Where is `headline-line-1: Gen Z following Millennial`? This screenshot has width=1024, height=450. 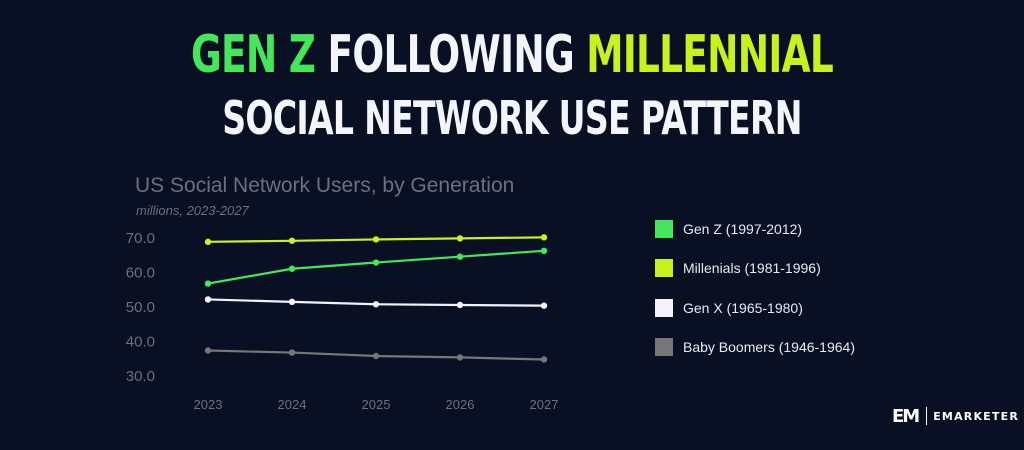 headline-line-1: Gen Z following Millennial is located at coordinates (511, 55).